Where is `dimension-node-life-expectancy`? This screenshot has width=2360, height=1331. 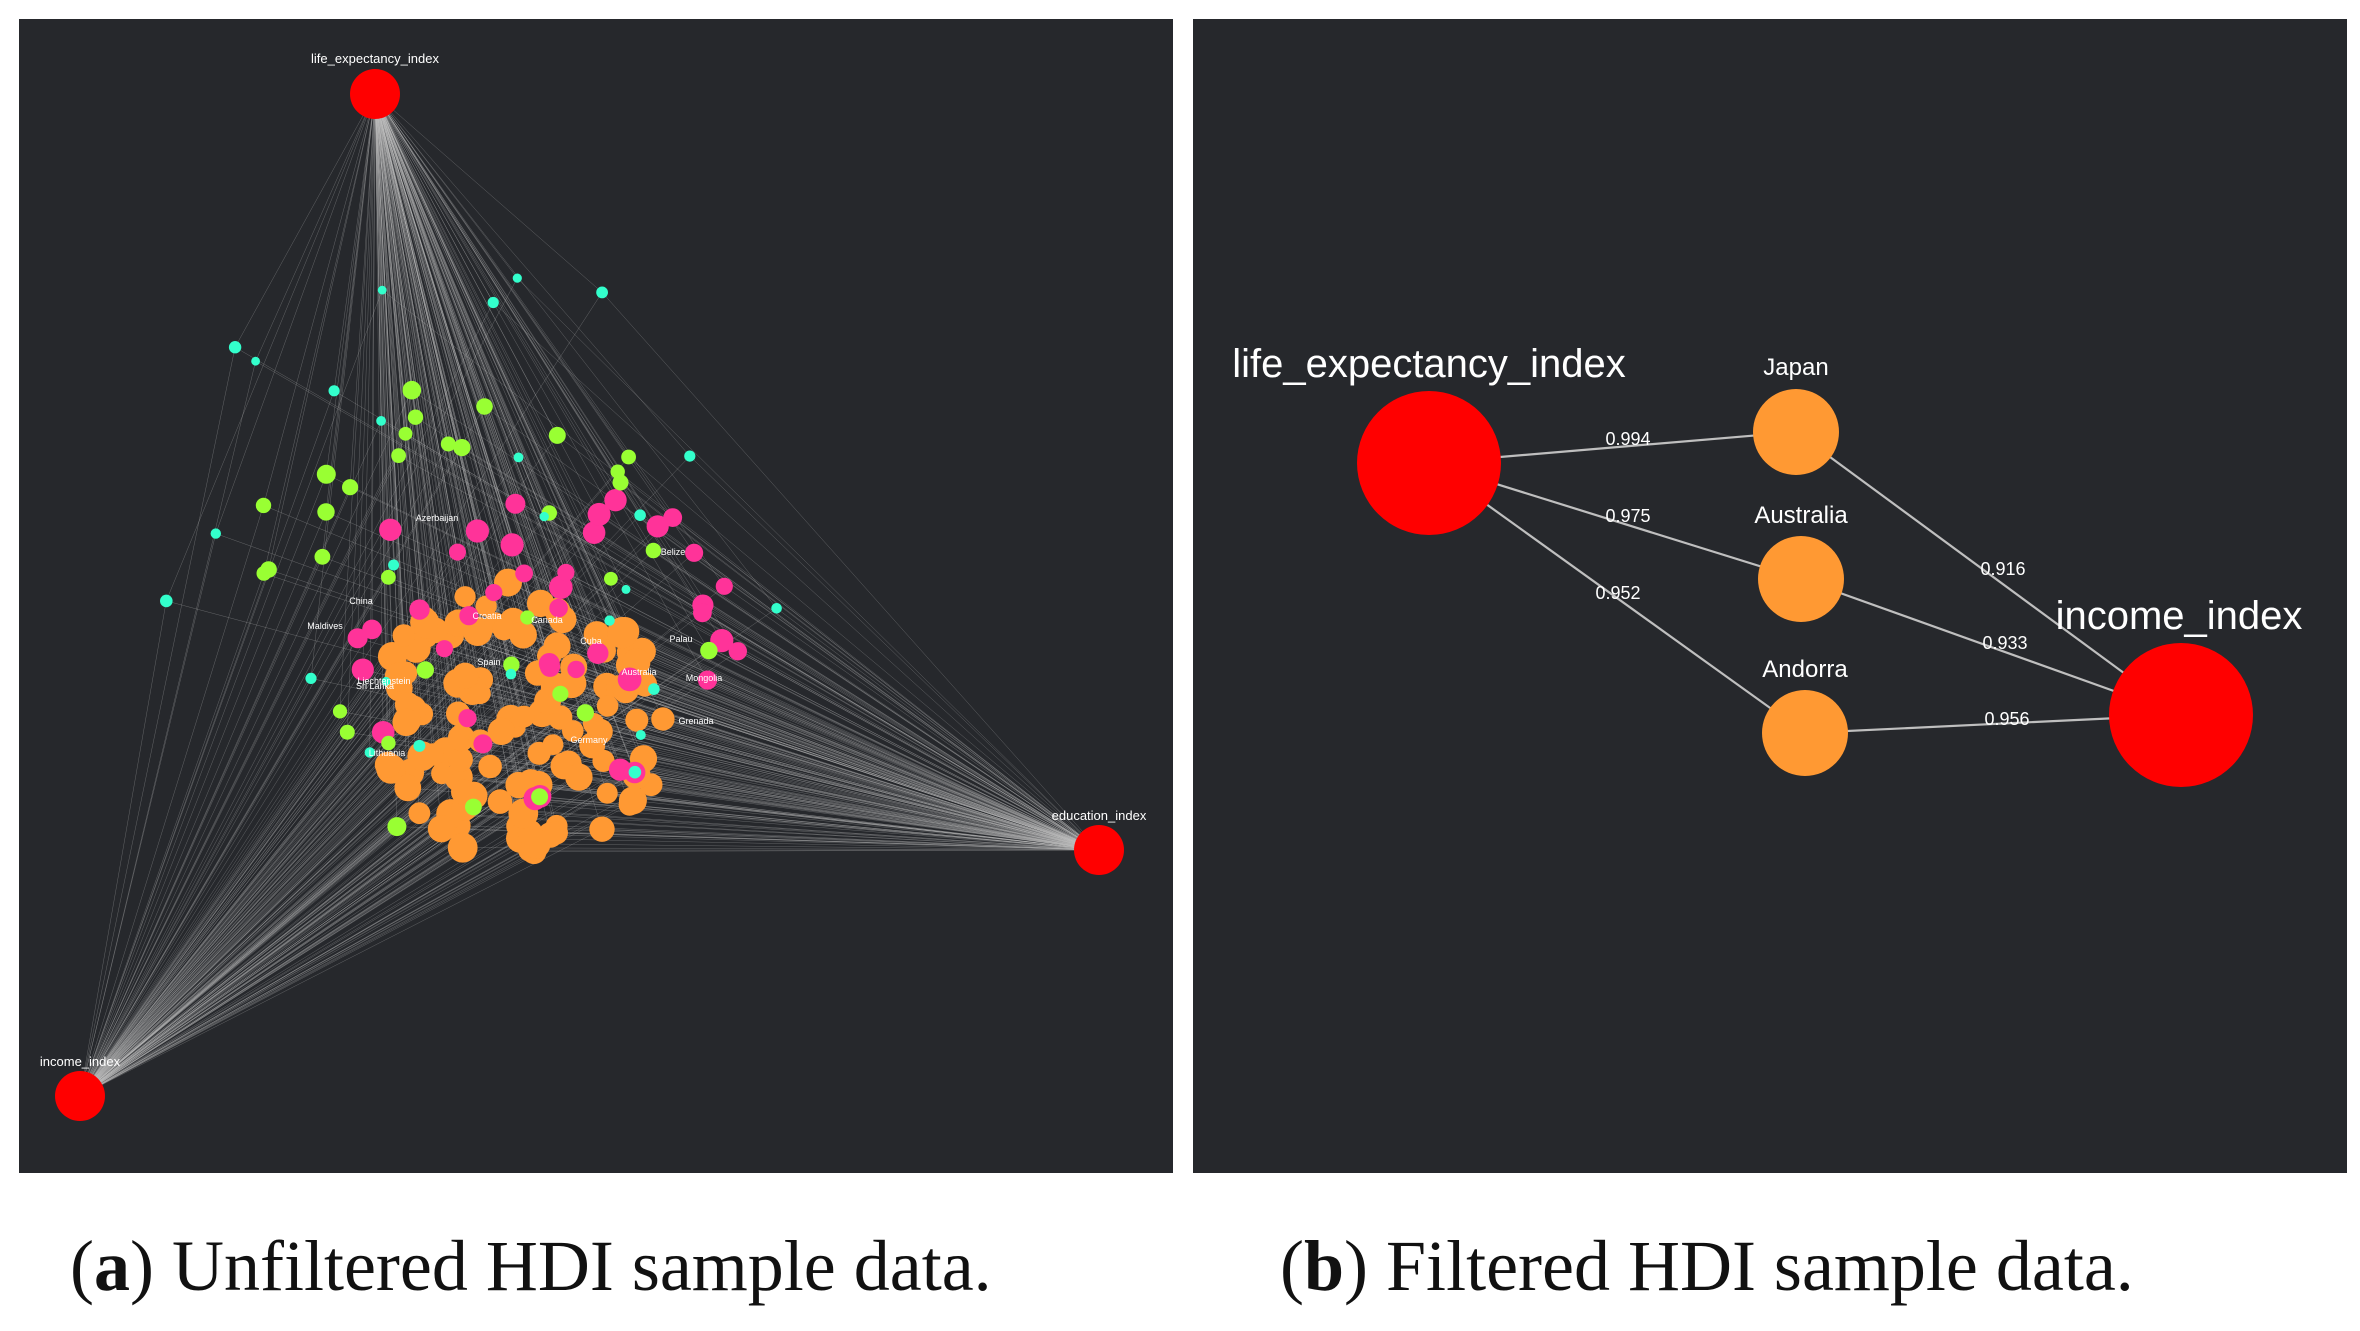 dimension-node-life-expectancy is located at coordinates (375, 94).